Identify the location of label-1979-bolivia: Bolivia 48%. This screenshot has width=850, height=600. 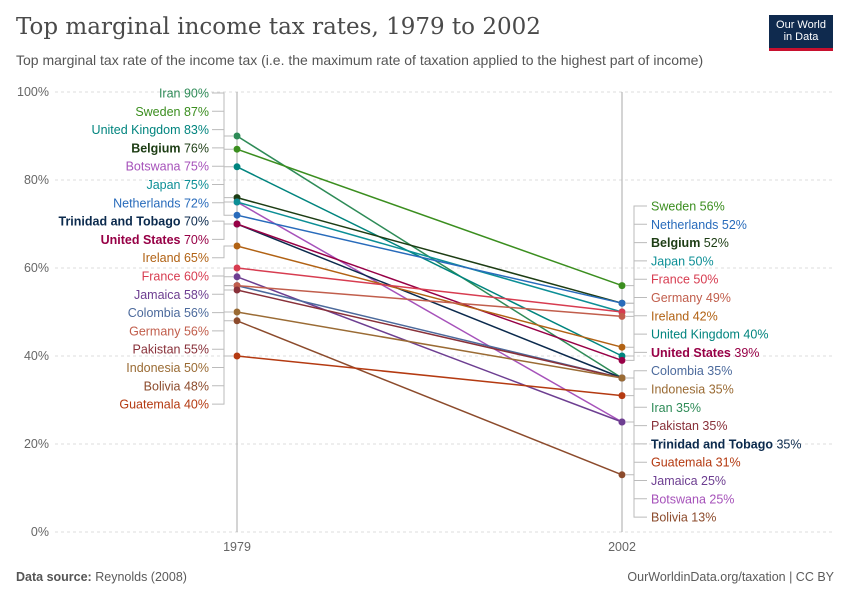
(176, 386).